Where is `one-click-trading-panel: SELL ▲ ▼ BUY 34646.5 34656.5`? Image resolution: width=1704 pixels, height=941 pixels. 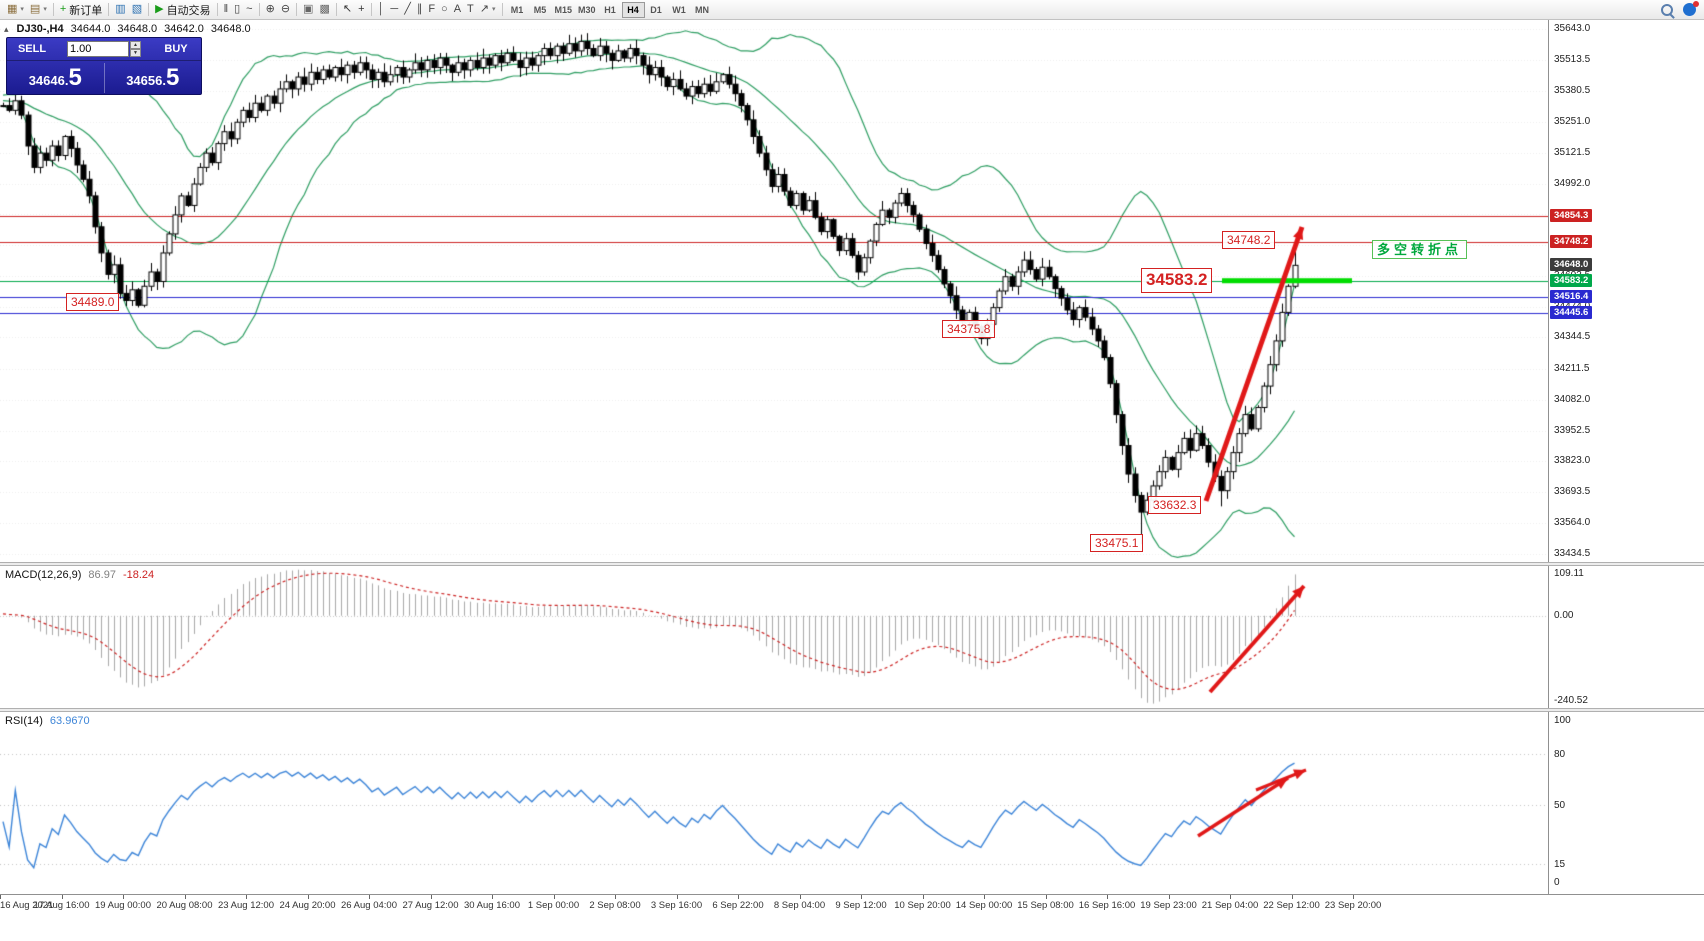
one-click-trading-panel: SELL ▲ ▼ BUY 34646.5 34656.5 is located at coordinates (104, 66).